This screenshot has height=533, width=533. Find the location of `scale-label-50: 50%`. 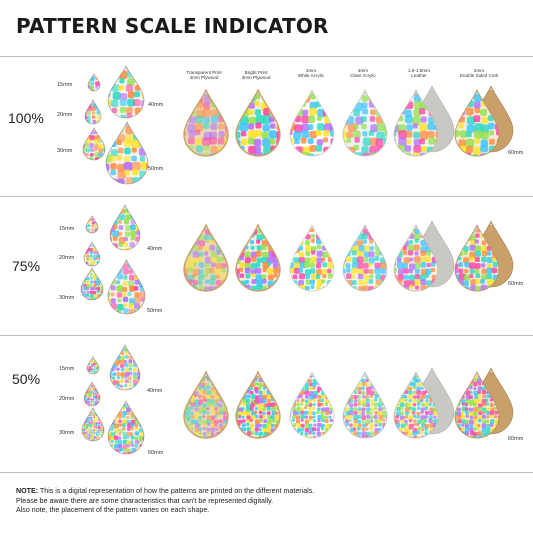

scale-label-50: 50% is located at coordinates (26, 379).